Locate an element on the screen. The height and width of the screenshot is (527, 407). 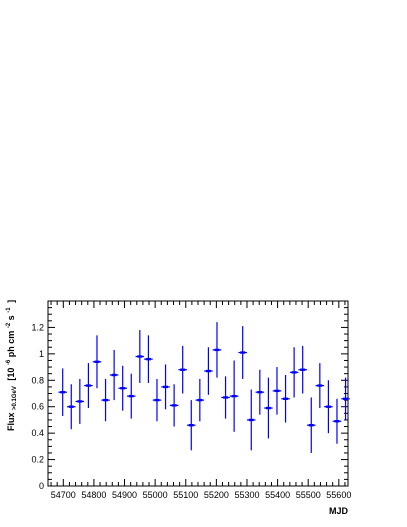
y-tick-label: 0.2 is located at coordinates (37, 460).